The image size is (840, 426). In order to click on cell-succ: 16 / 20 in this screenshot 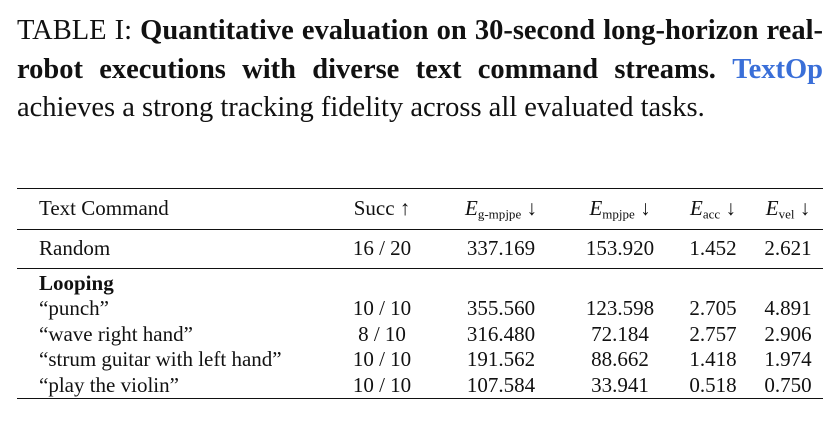, I will do `click(382, 249)`.